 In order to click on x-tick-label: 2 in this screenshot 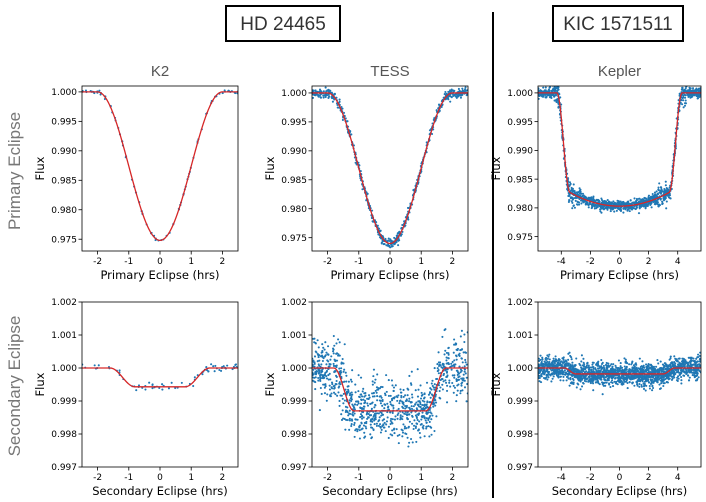, I will do `click(223, 262)`.